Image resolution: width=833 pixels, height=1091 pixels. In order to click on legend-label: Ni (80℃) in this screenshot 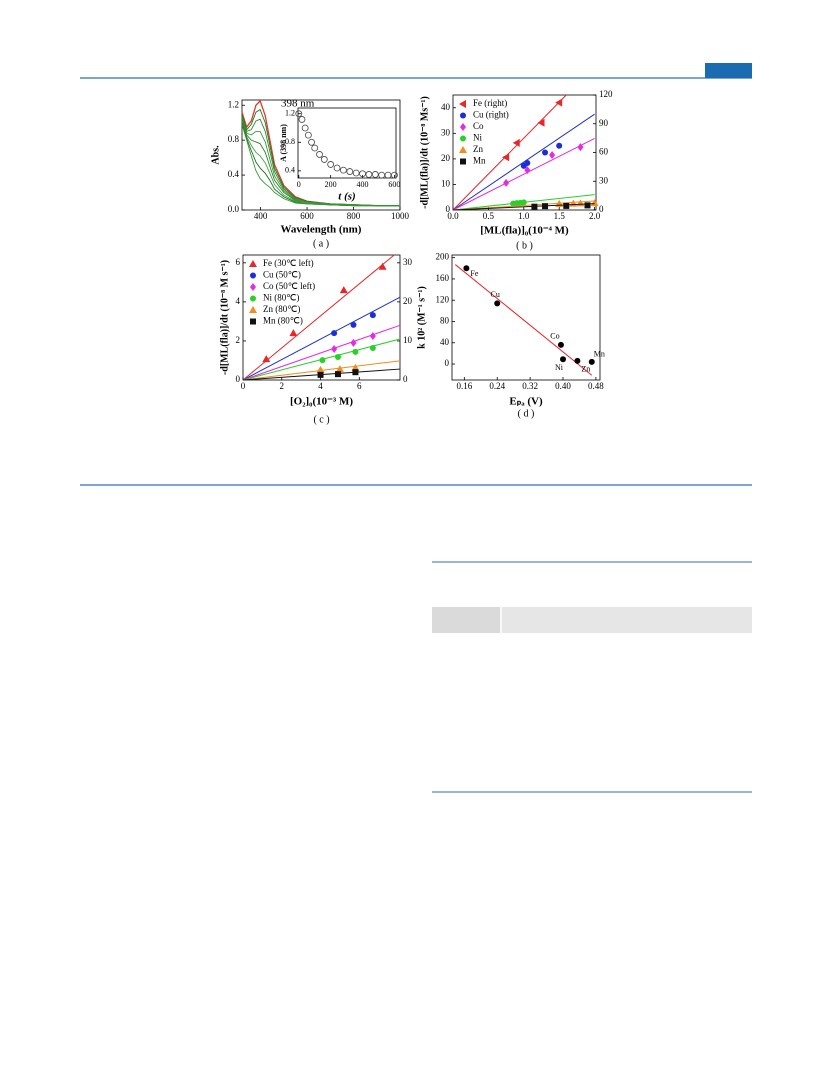, I will do `click(281, 298)`.